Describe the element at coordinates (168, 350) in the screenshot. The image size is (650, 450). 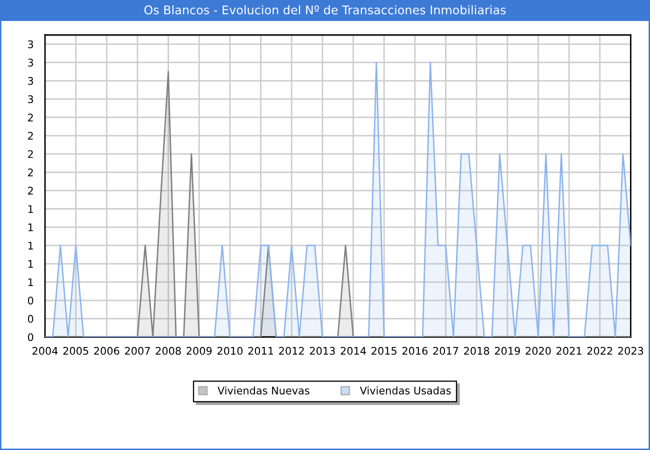
I see `x-tick-label: 2008` at that location.